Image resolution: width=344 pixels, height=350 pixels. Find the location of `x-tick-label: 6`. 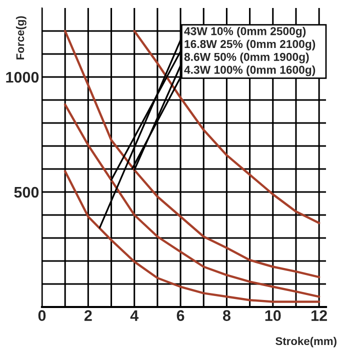

x-tick-label: 6 is located at coordinates (180, 315).